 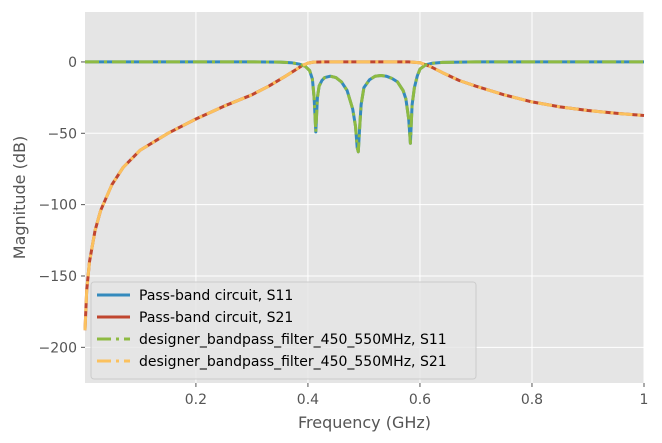 What do you see at coordinates (532, 400) in the screenshot?
I see `x-tick-label: 0.8` at bounding box center [532, 400].